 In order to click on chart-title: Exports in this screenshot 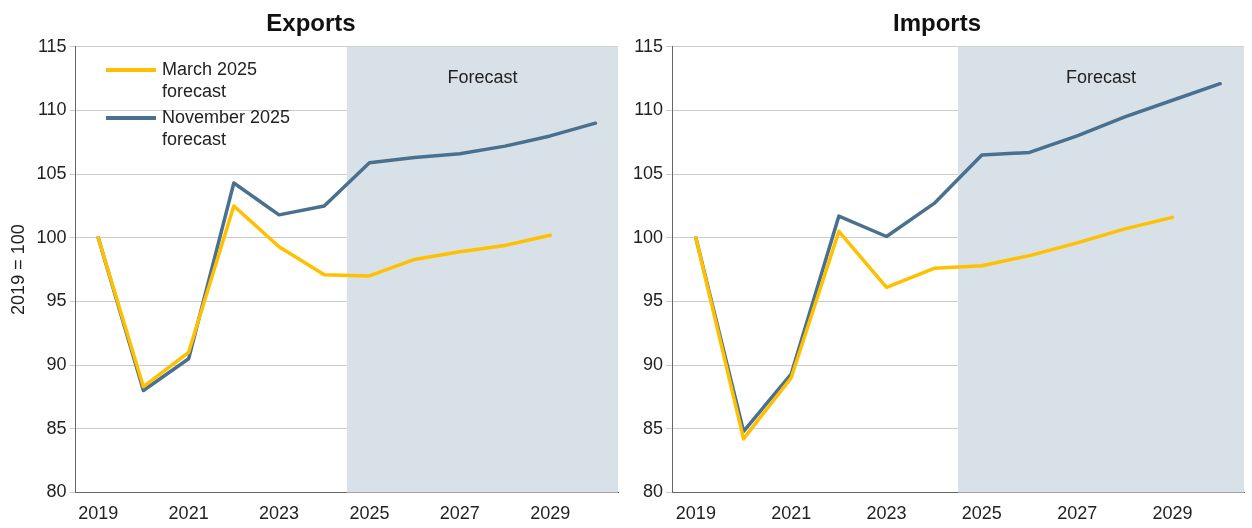, I will do `click(311, 23)`.